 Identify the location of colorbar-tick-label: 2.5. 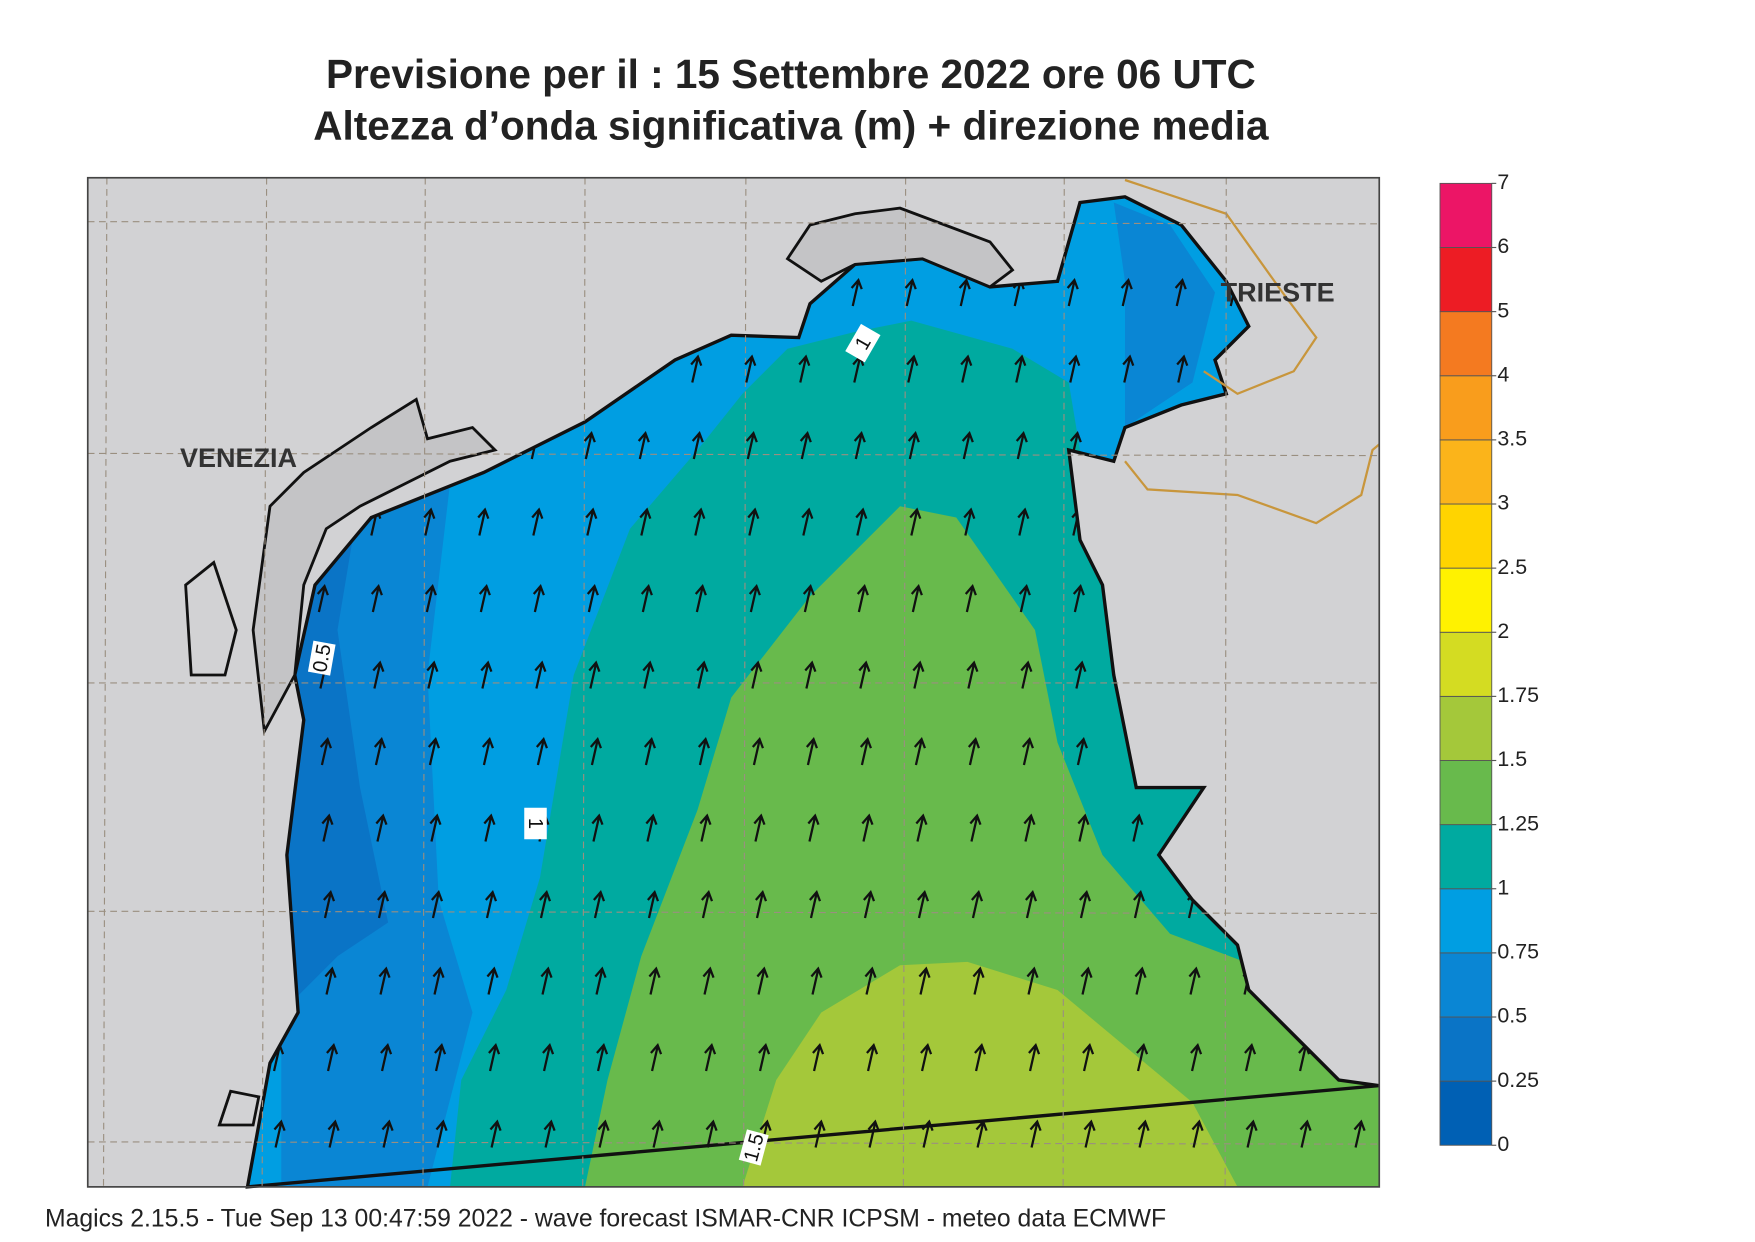
(1512, 567).